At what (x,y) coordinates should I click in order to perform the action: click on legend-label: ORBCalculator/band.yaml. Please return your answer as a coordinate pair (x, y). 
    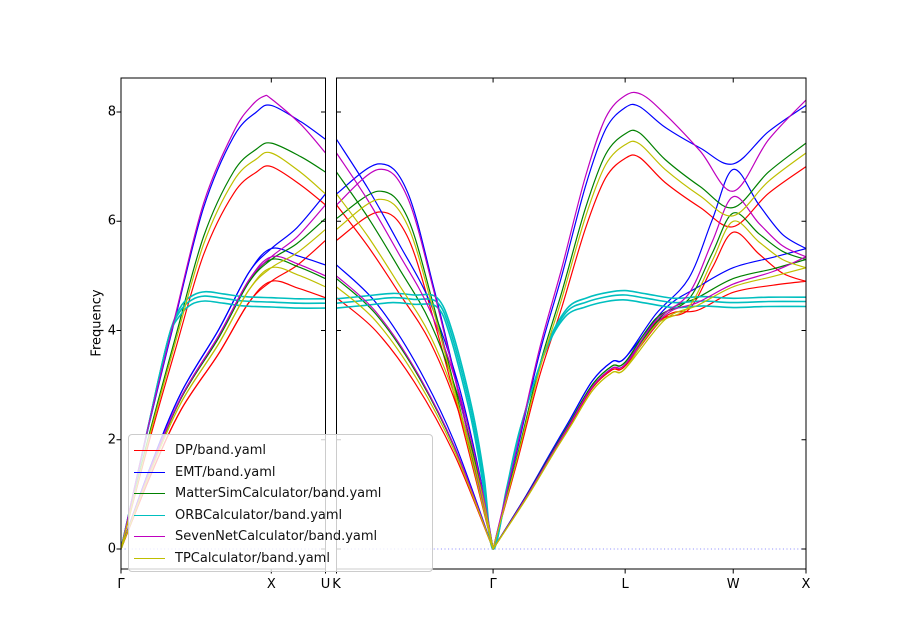
    Looking at the image, I should click on (259, 515).